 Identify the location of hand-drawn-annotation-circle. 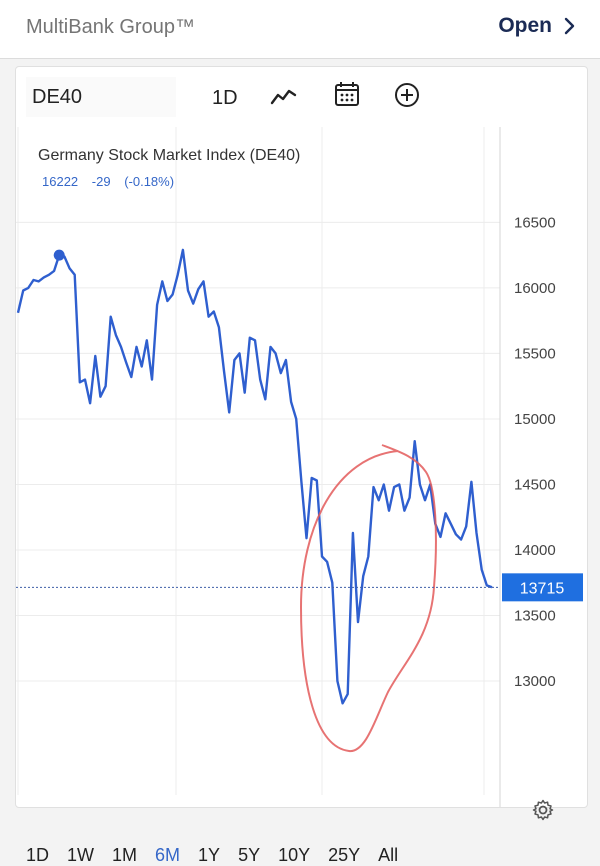
(368, 598).